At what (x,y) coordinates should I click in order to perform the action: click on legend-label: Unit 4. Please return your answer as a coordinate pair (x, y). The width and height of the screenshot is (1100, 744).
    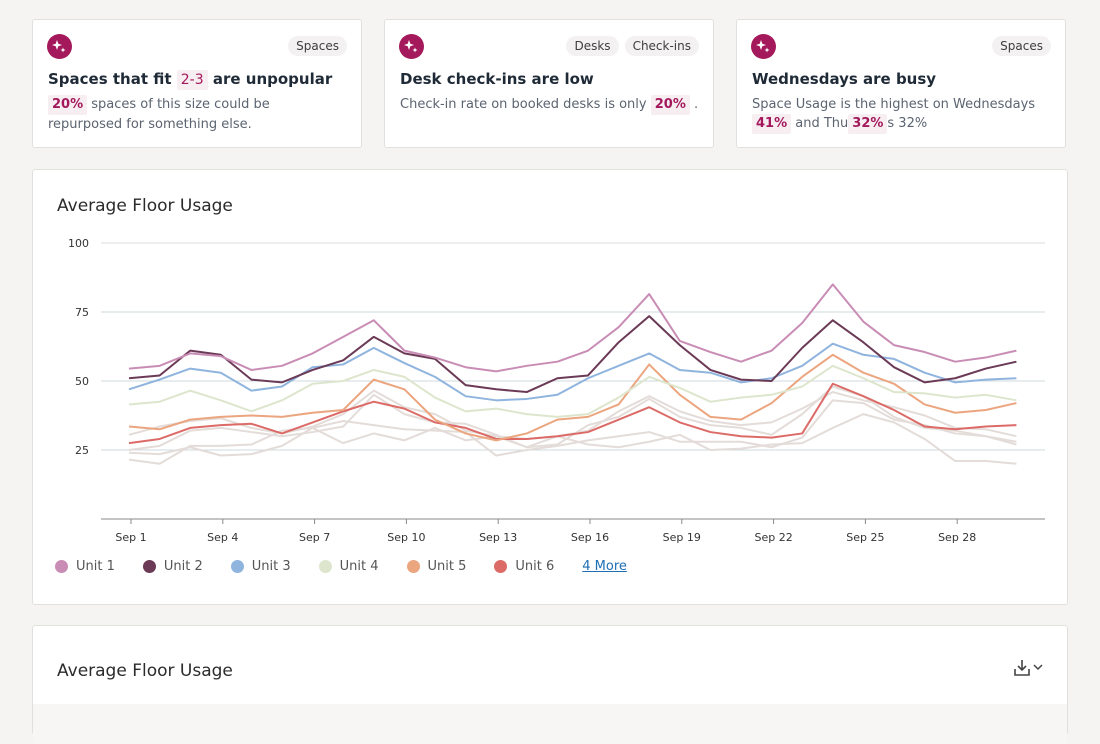
    Looking at the image, I should click on (359, 566).